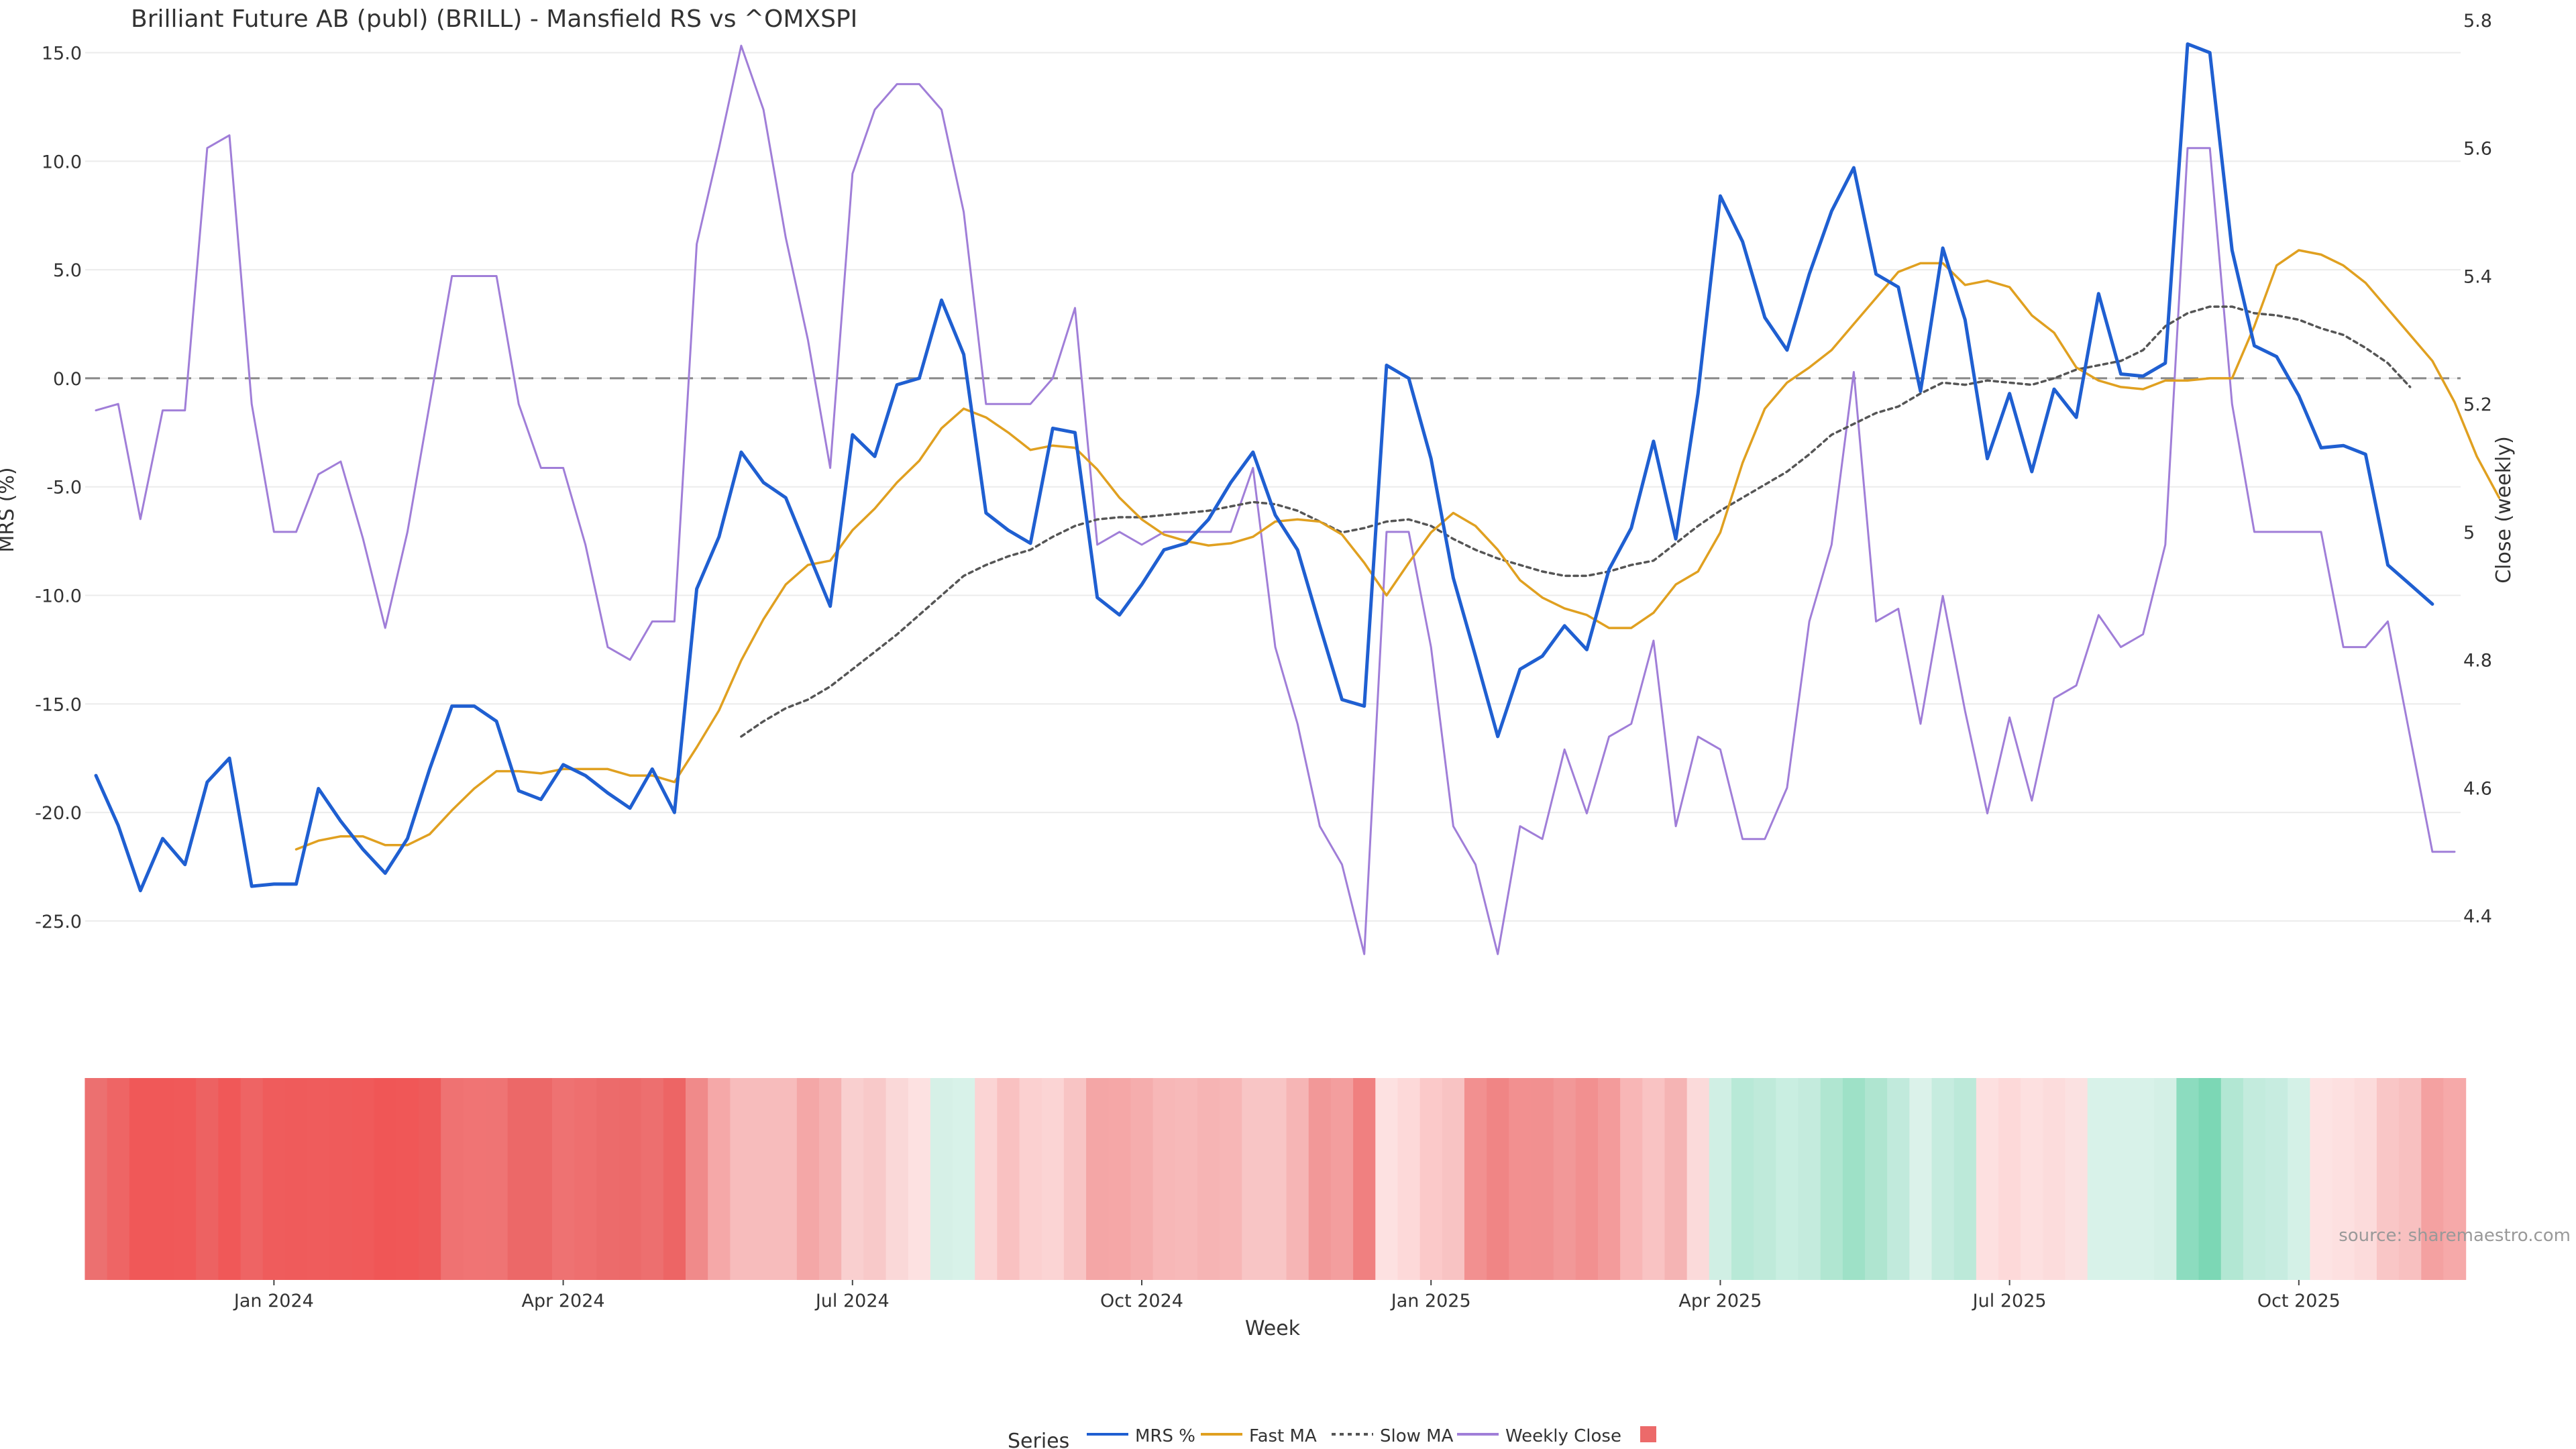  What do you see at coordinates (2477, 404) in the screenshot?
I see `y-right-tick-label: 5.2` at bounding box center [2477, 404].